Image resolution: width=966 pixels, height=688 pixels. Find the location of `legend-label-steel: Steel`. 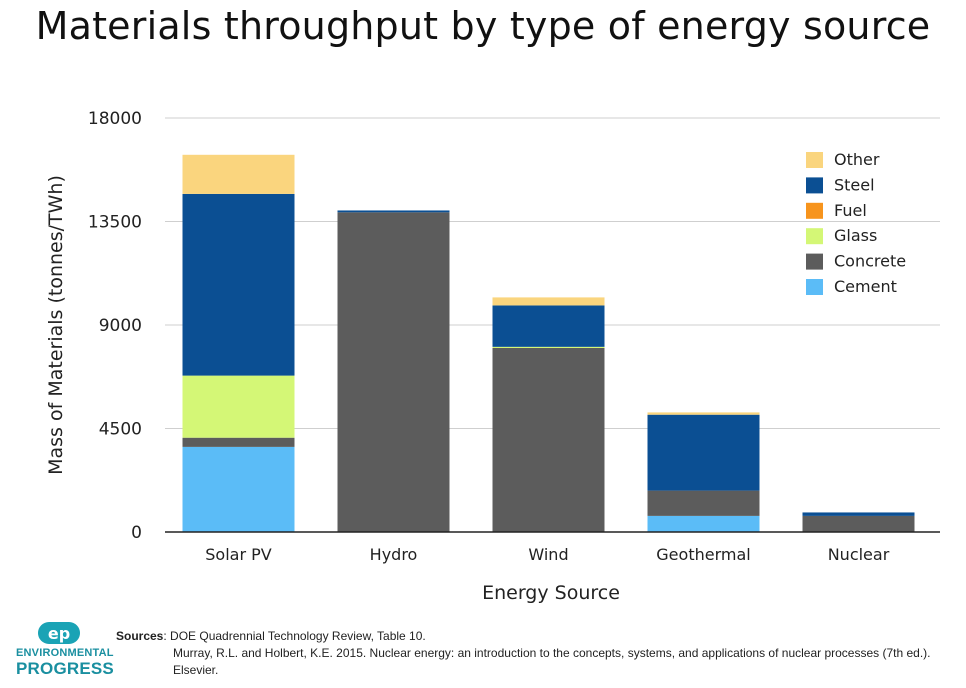

legend-label-steel: Steel is located at coordinates (854, 184).